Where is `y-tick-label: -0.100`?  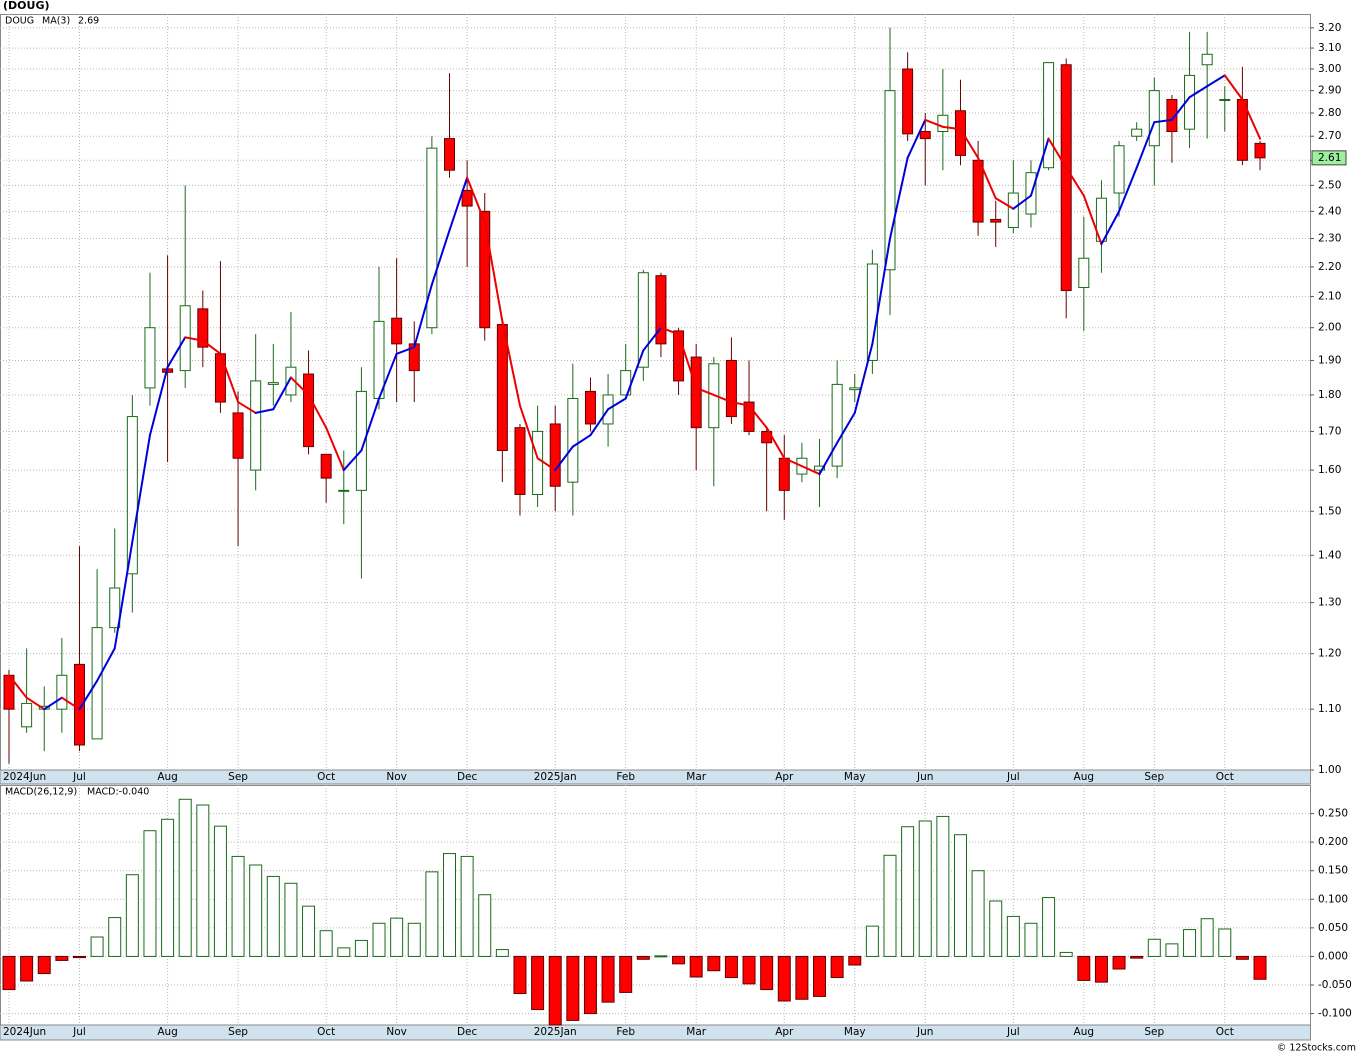 y-tick-label: -0.100 is located at coordinates (1335, 1014).